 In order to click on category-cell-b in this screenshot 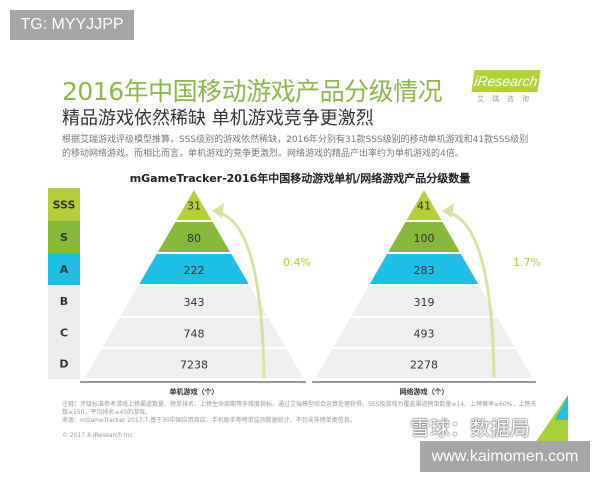, I will do `click(64, 301)`.